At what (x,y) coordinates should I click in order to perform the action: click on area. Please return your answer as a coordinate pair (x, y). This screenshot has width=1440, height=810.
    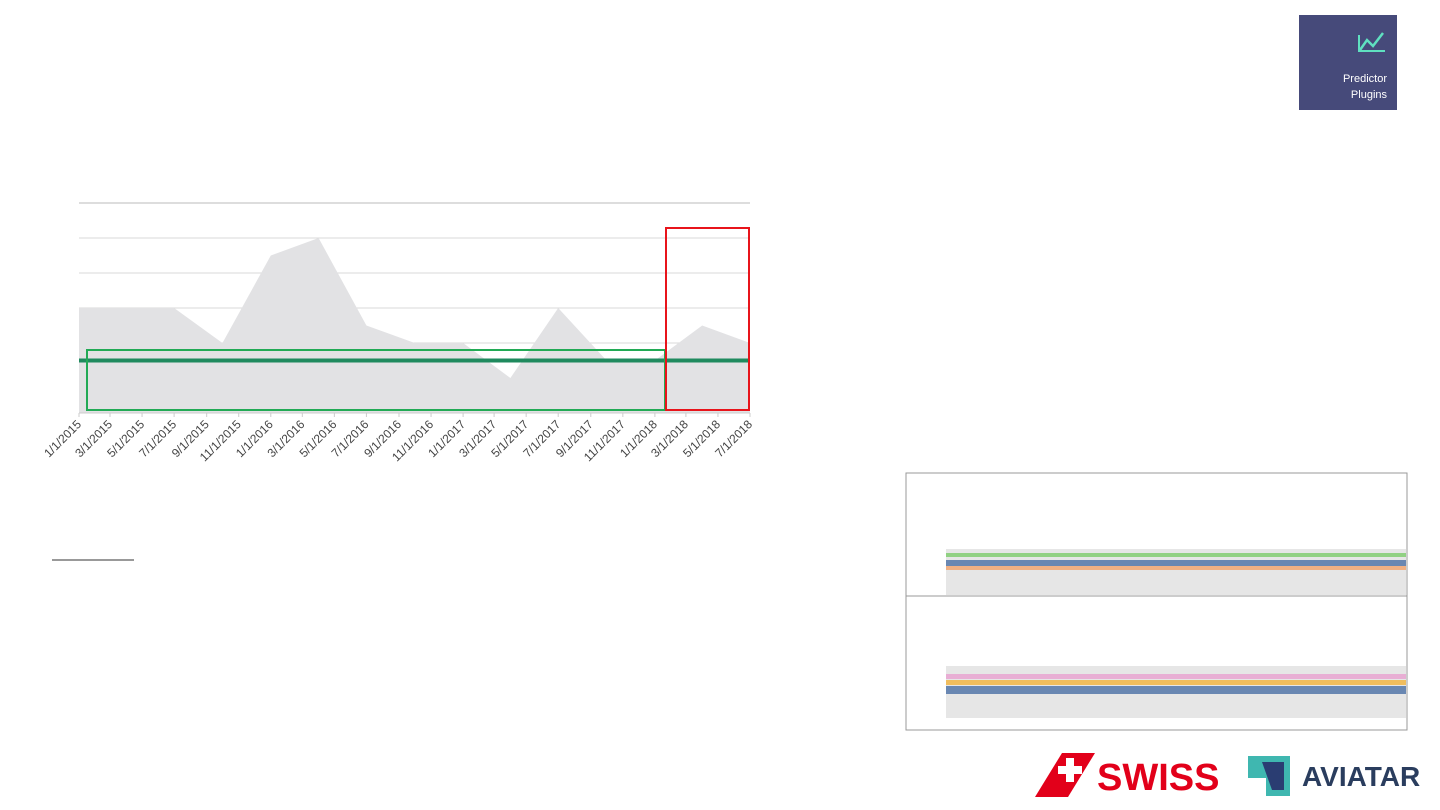
    Looking at the image, I should click on (414, 325).